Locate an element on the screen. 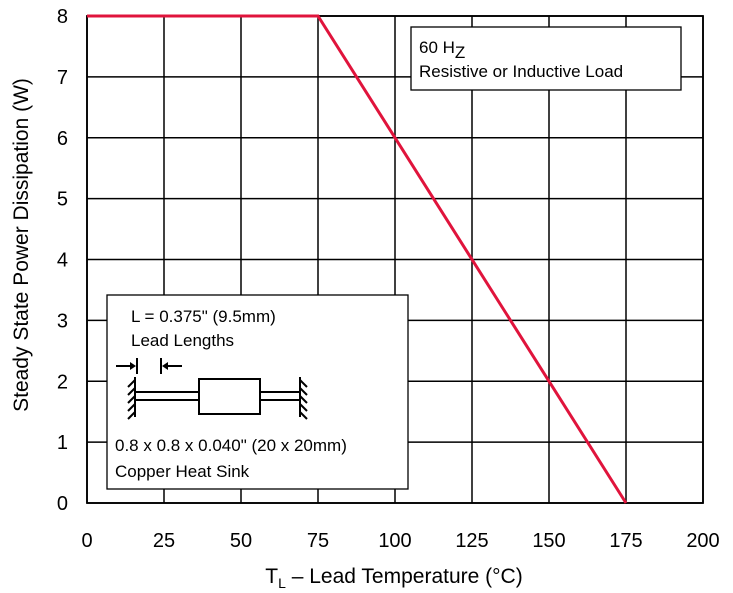  x-tick-label: 75 is located at coordinates (318, 541).